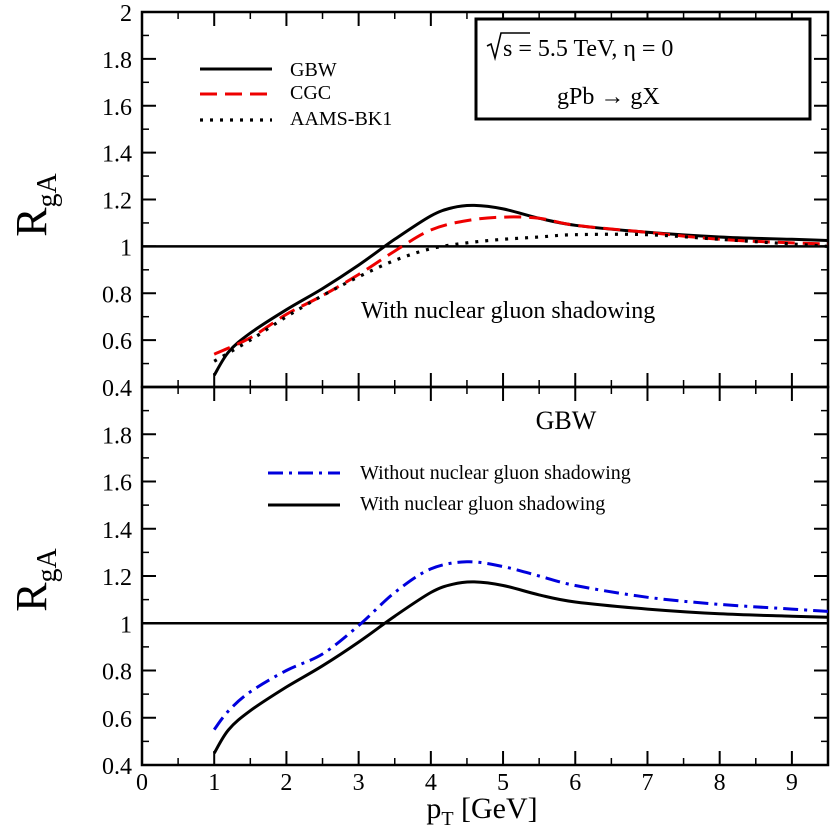 This screenshot has height=830, width=830. I want to click on legend-label-cgc: CGC, so click(310, 93).